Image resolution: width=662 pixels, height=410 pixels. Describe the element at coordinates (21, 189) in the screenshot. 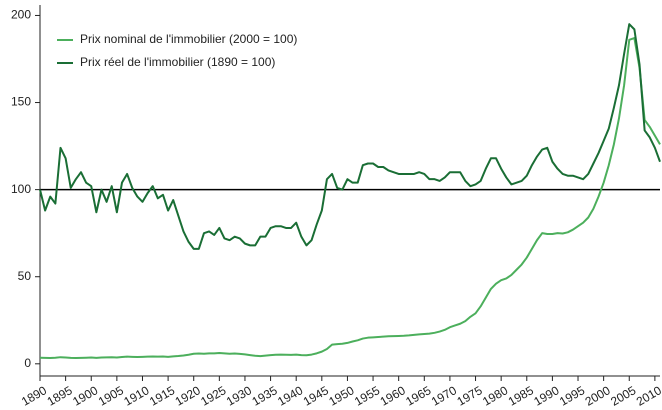

I see `y-tick-label: 100` at that location.